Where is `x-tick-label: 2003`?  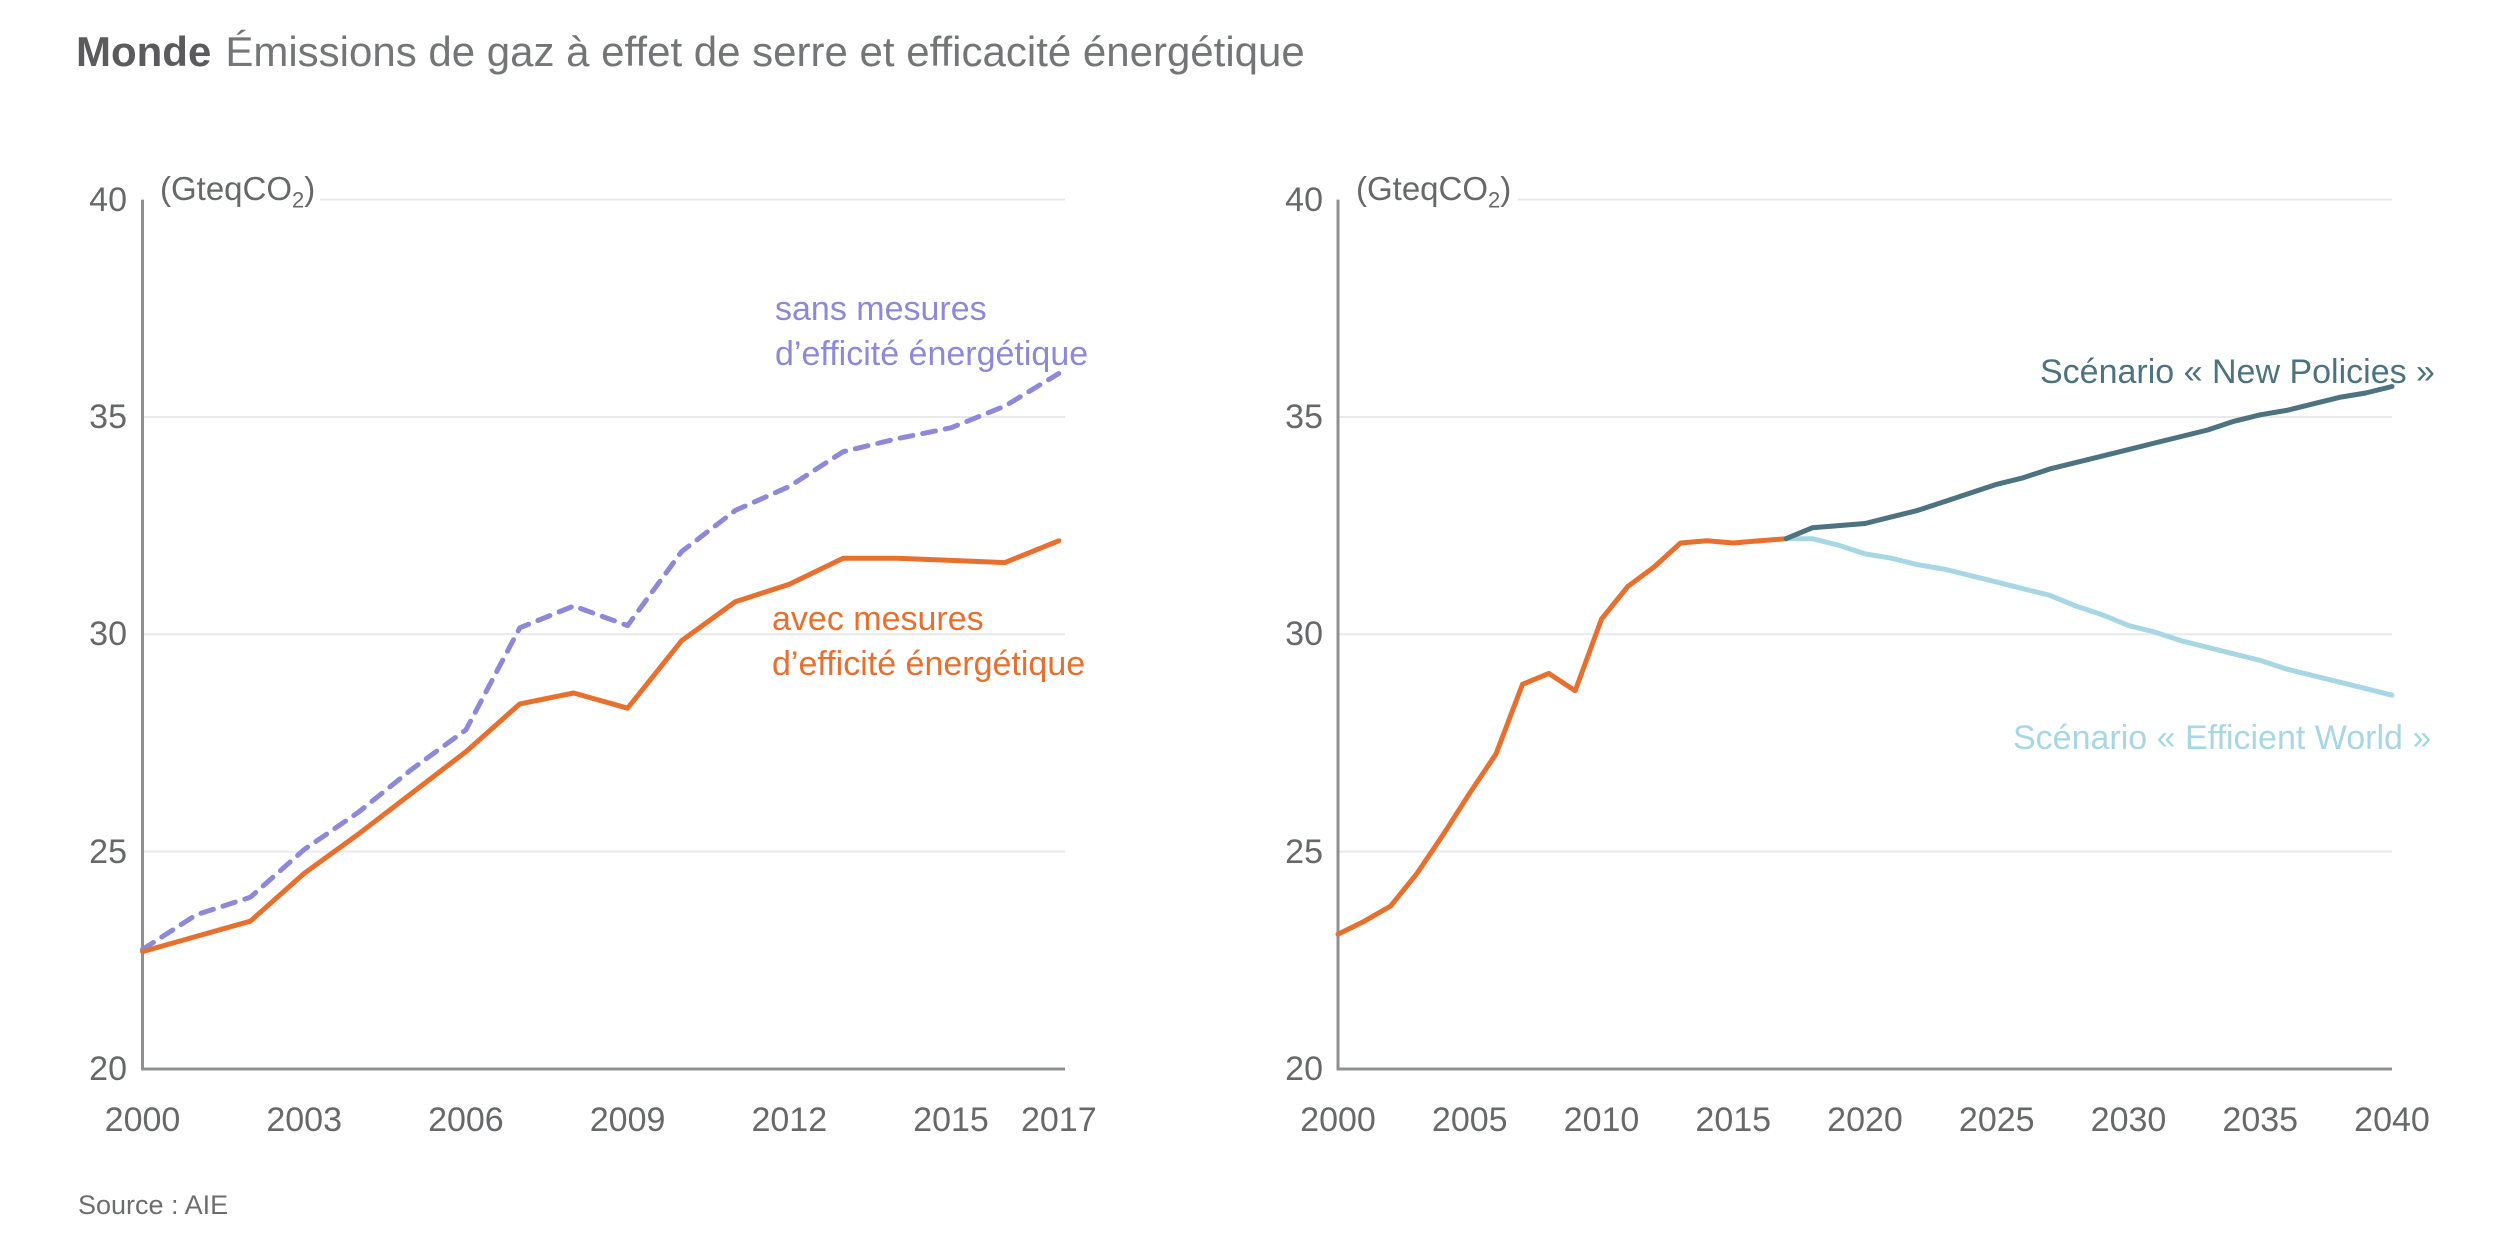
x-tick-label: 2003 is located at coordinates (304, 1120).